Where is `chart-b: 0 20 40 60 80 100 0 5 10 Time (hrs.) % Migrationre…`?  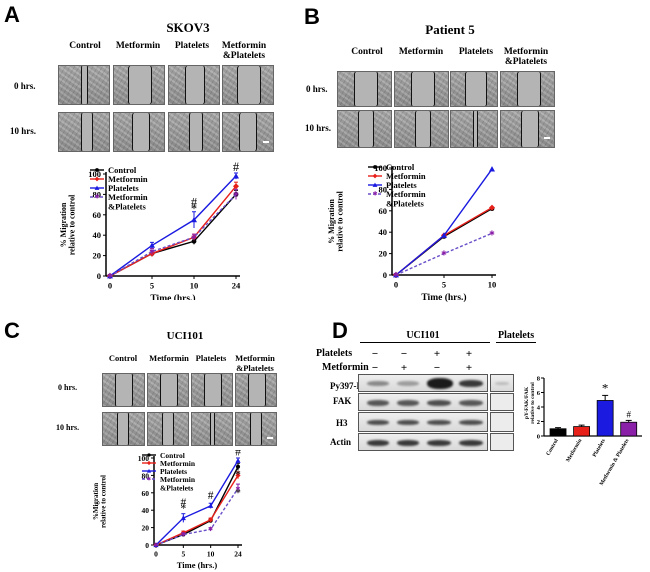
chart-b: 0 20 40 60 80 100 0 5 10 Time (hrs.) % Migrationre… is located at coordinates (411, 232).